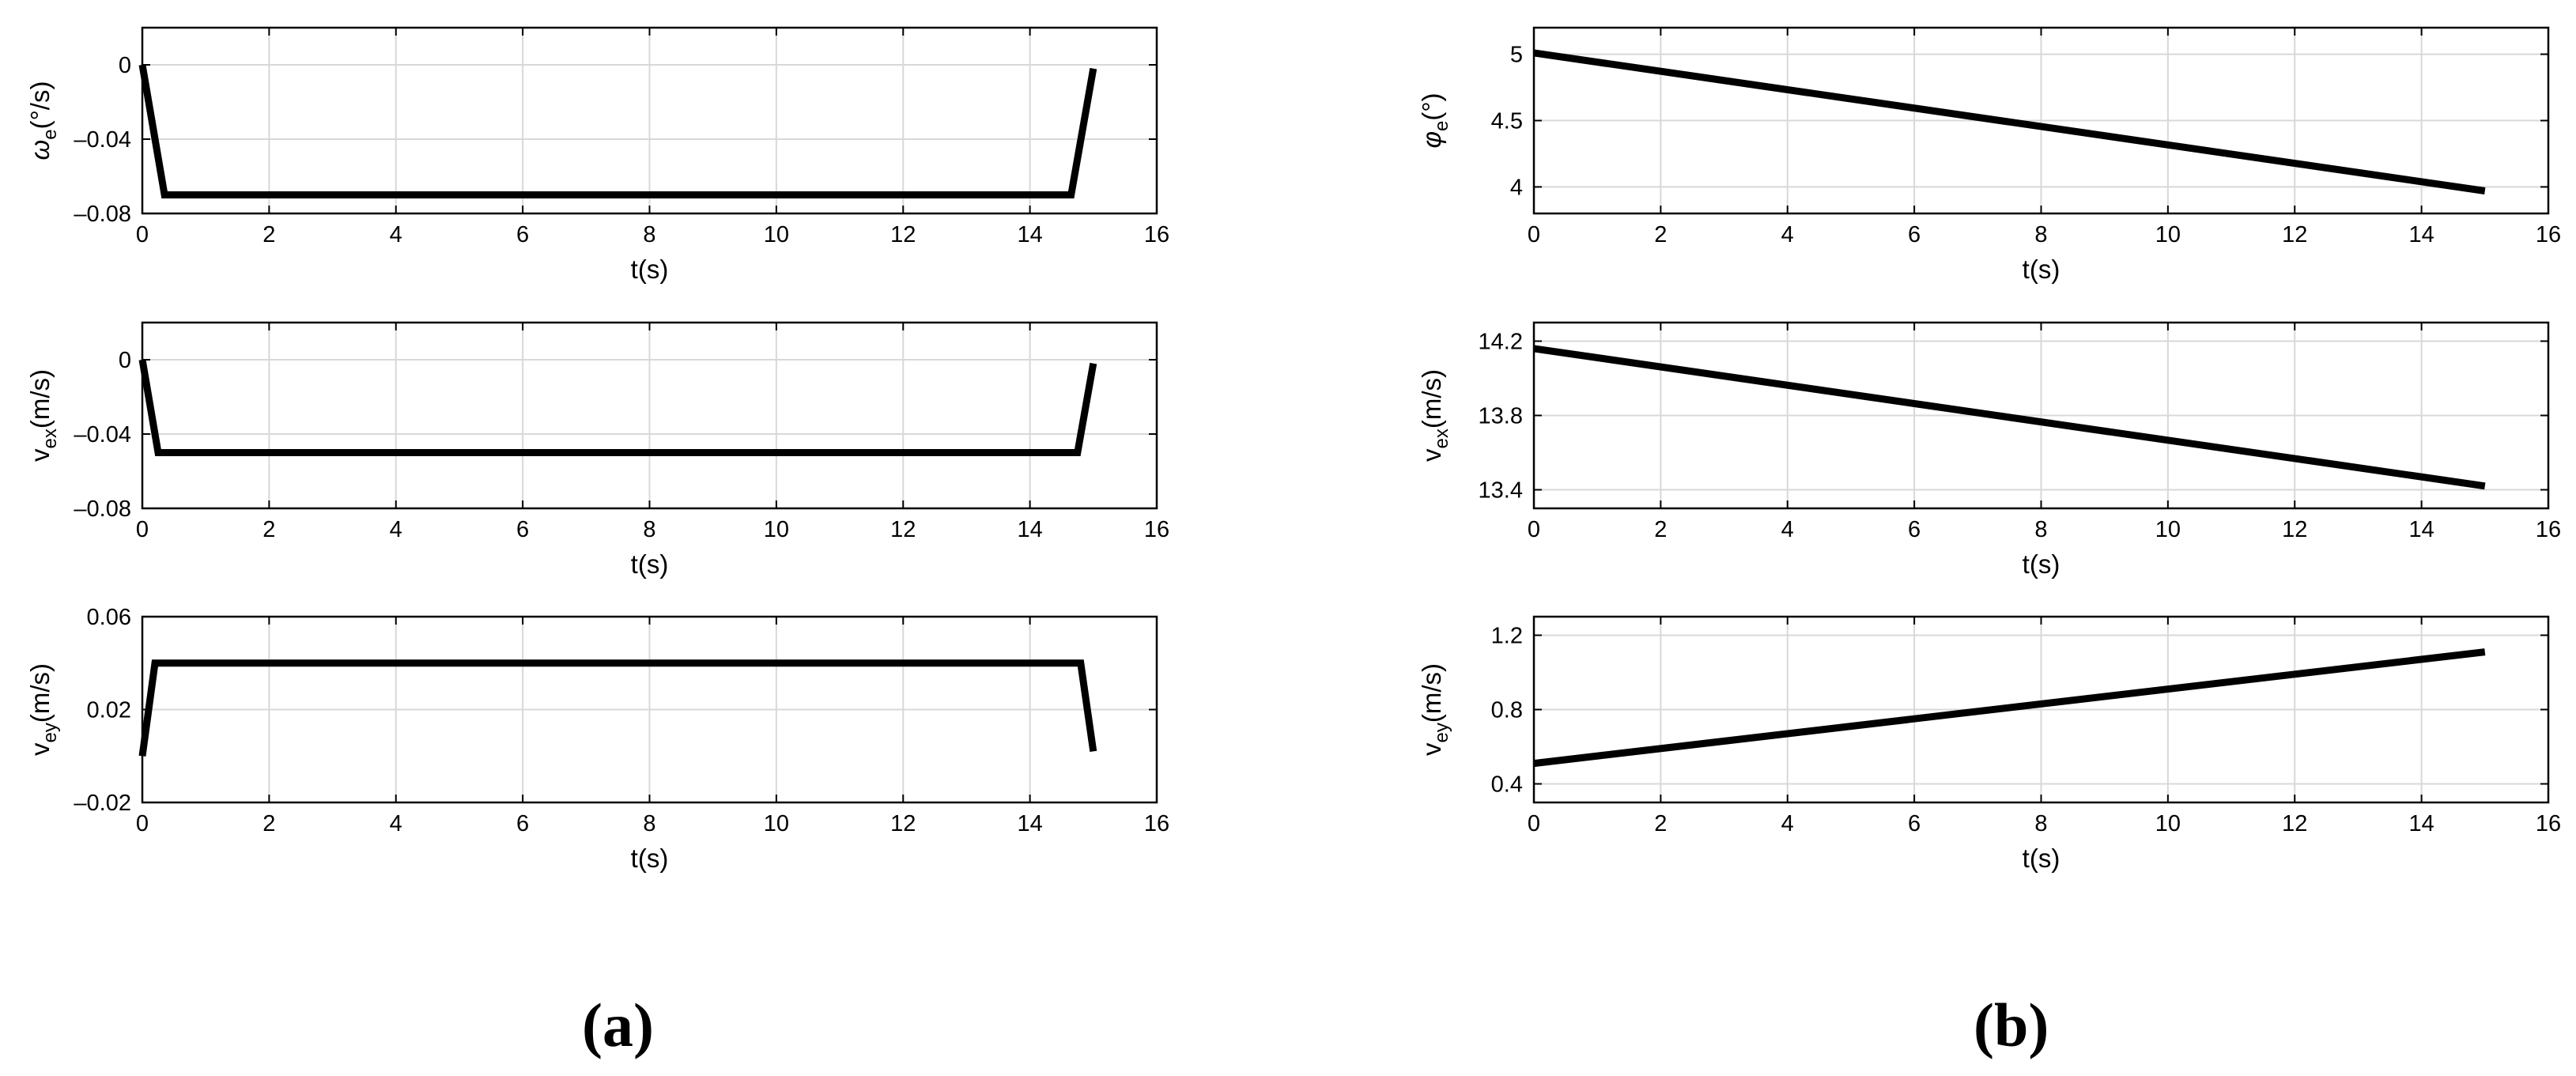 The image size is (2576, 1076). Describe the element at coordinates (109, 617) in the screenshot. I see `y-tick-label: 0.06` at that location.